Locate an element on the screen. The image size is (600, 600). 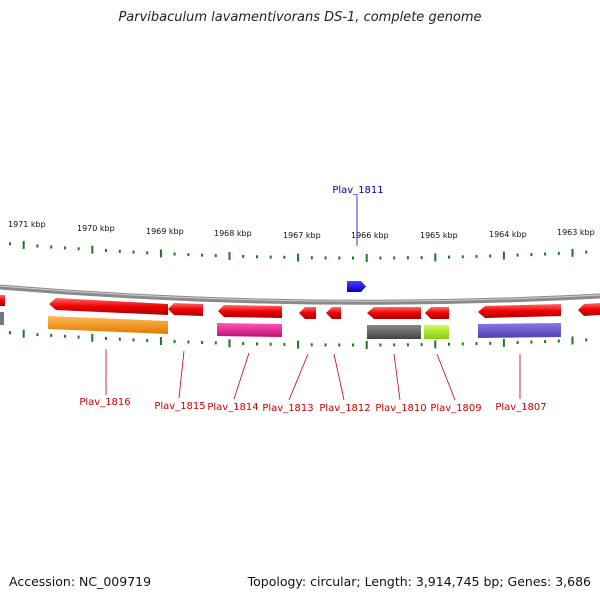
reverse-strand-genes is located at coordinates (300, 307).